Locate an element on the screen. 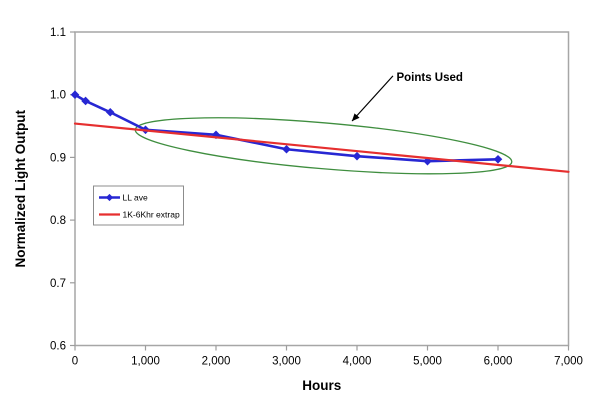  y-tick-label: 0.9 is located at coordinates (58, 158).